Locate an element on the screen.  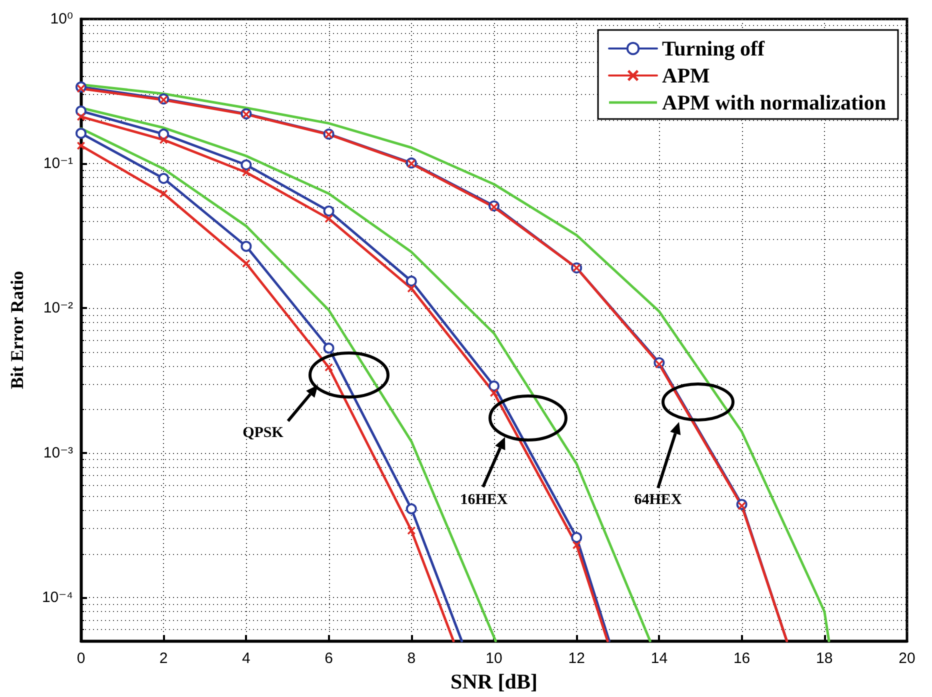
y-axis-title: Bit Error Ratio is located at coordinates (17, 330).